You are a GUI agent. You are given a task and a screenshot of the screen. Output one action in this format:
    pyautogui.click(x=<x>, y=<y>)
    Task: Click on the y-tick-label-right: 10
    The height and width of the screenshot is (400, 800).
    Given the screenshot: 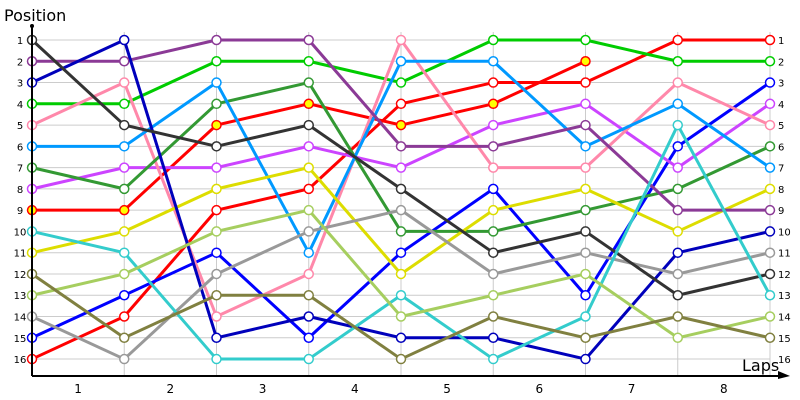 What is the action you would take?
    pyautogui.click(x=784, y=232)
    